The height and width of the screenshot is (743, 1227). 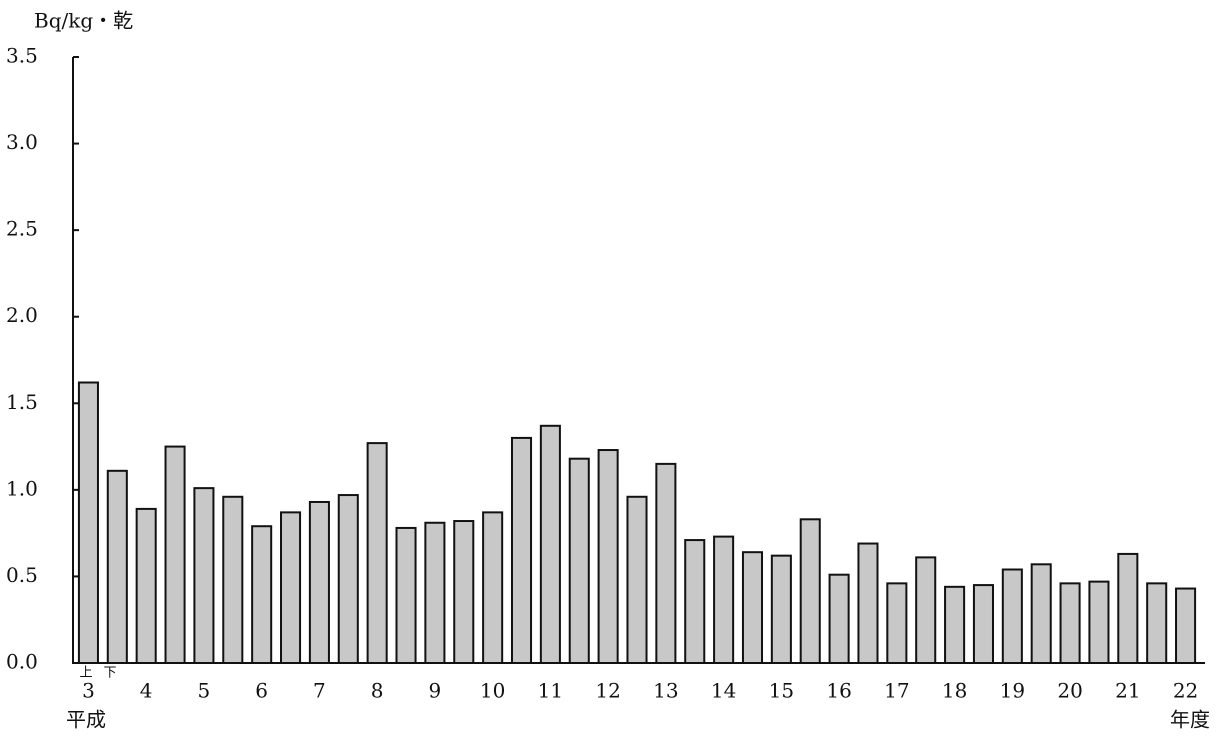 What do you see at coordinates (146, 691) in the screenshot?
I see `x-tick-label: 4` at bounding box center [146, 691].